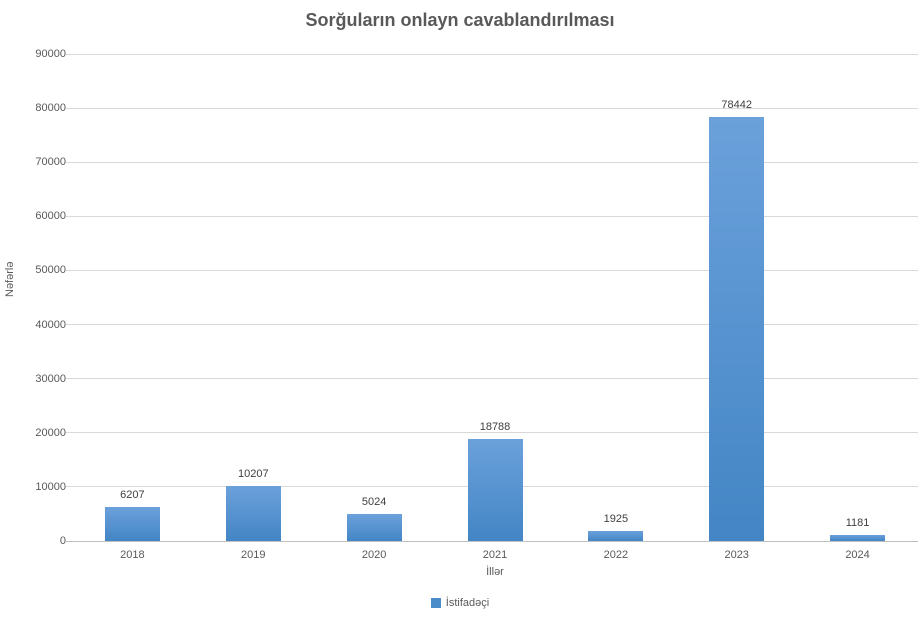 This screenshot has width=920, height=627. I want to click on bar-2018, so click(132, 524).